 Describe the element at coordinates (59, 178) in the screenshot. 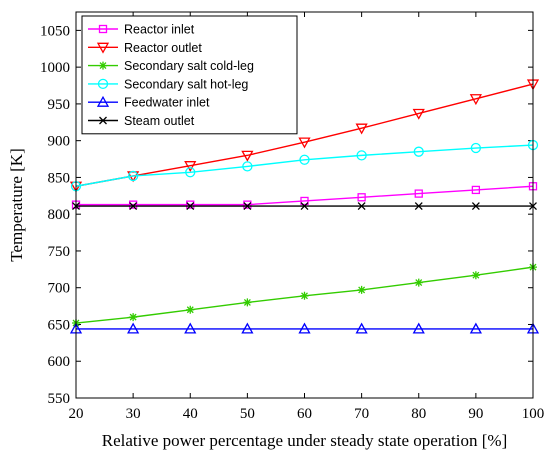

I see `y-tick-label: 850` at that location.